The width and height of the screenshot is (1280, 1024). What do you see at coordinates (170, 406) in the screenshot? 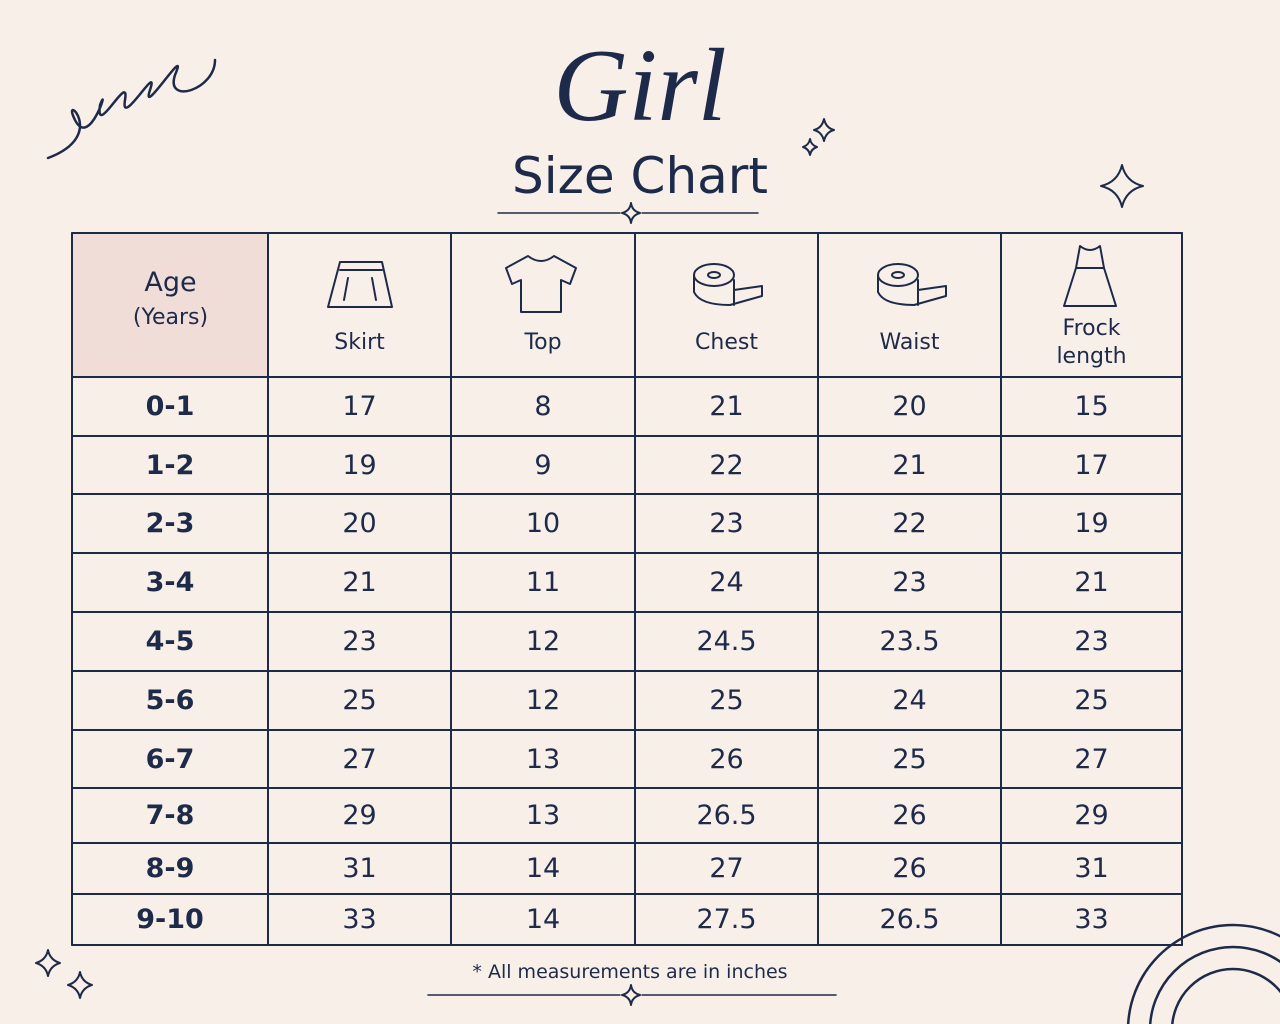
I see `age-cell: 0-1` at bounding box center [170, 406].